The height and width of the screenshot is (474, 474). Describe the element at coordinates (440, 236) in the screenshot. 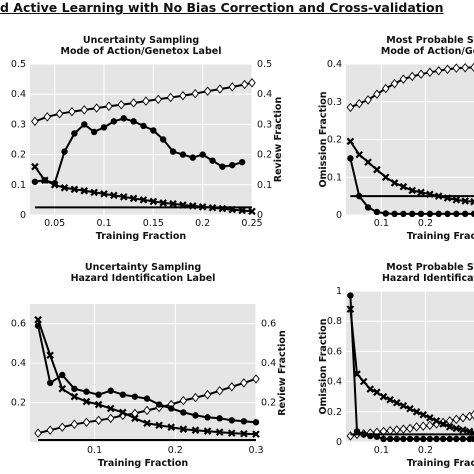

I see `x-axis-label: Training Fraction` at that location.